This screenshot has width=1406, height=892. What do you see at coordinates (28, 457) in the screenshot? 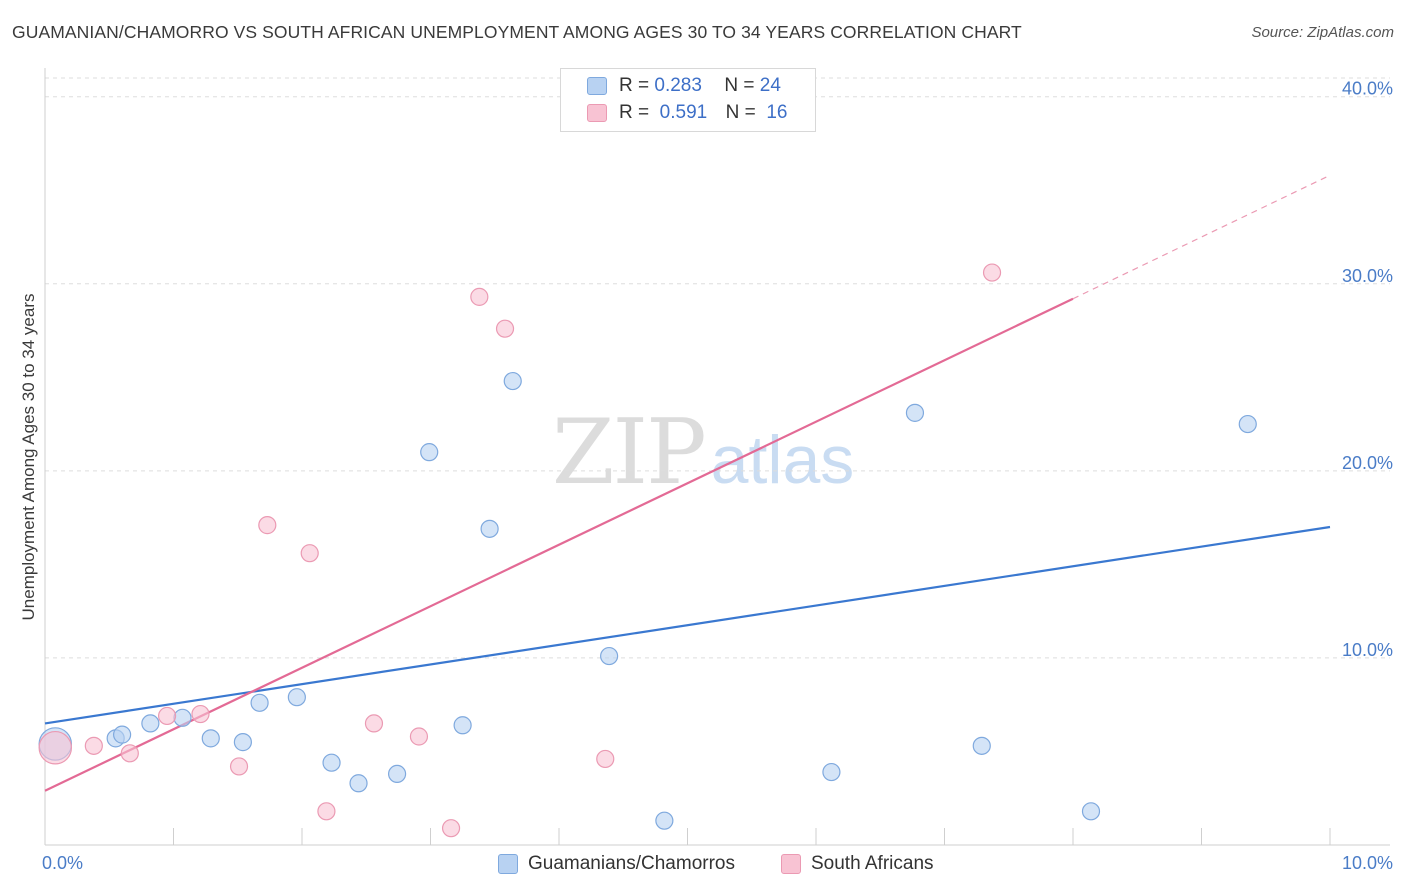
I see `y-axis-title: Unemployment Among Ages 30 to 34 years` at bounding box center [28, 457].